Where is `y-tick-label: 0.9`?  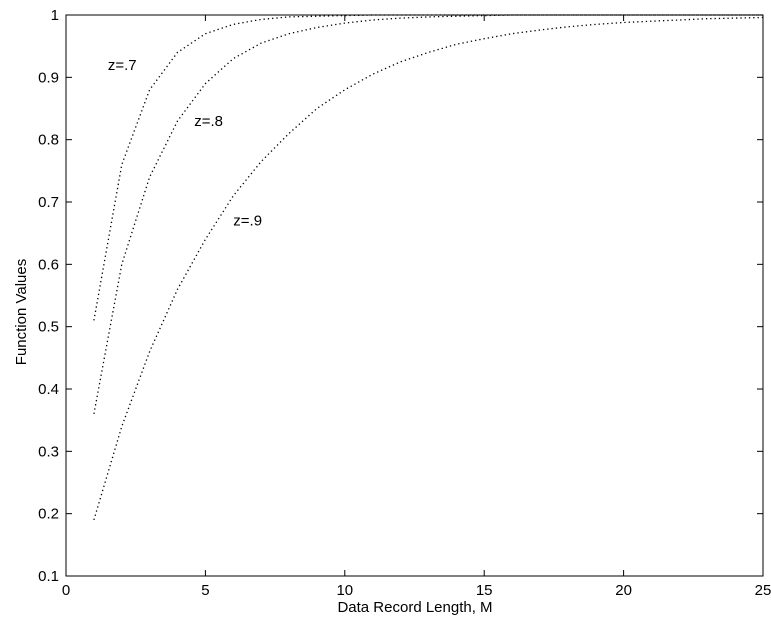
y-tick-label: 0.9 is located at coordinates (48, 77).